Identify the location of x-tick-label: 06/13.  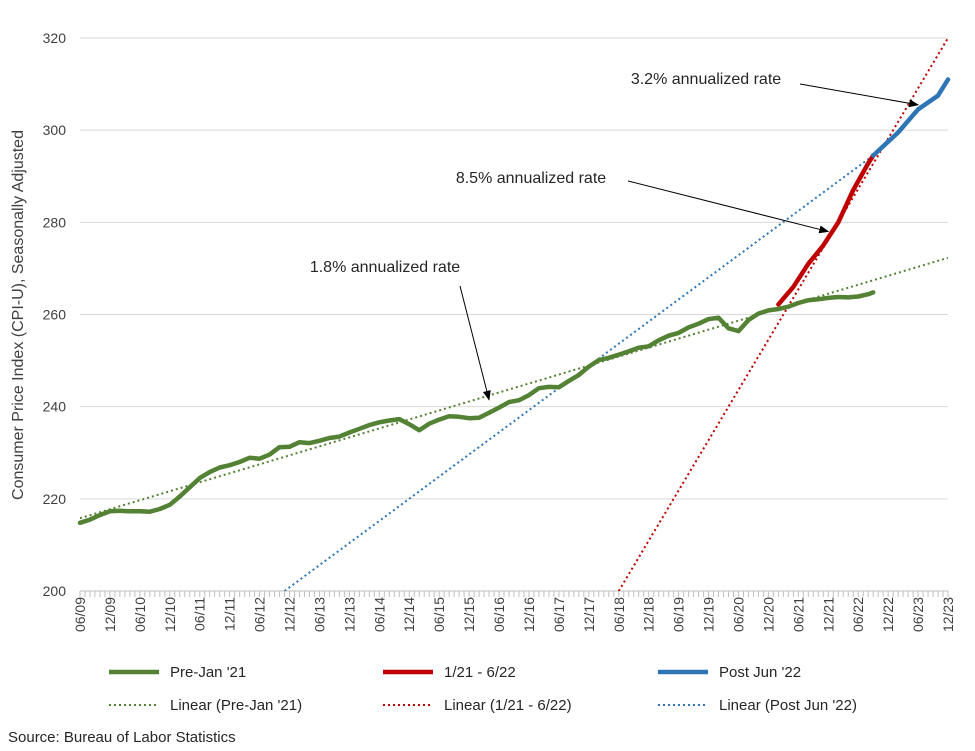
(319, 614).